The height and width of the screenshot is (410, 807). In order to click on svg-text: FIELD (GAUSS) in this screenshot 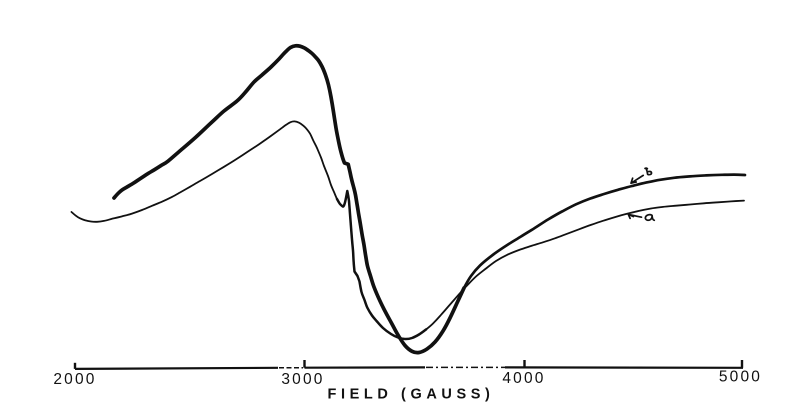, I will do `click(411, 395)`.